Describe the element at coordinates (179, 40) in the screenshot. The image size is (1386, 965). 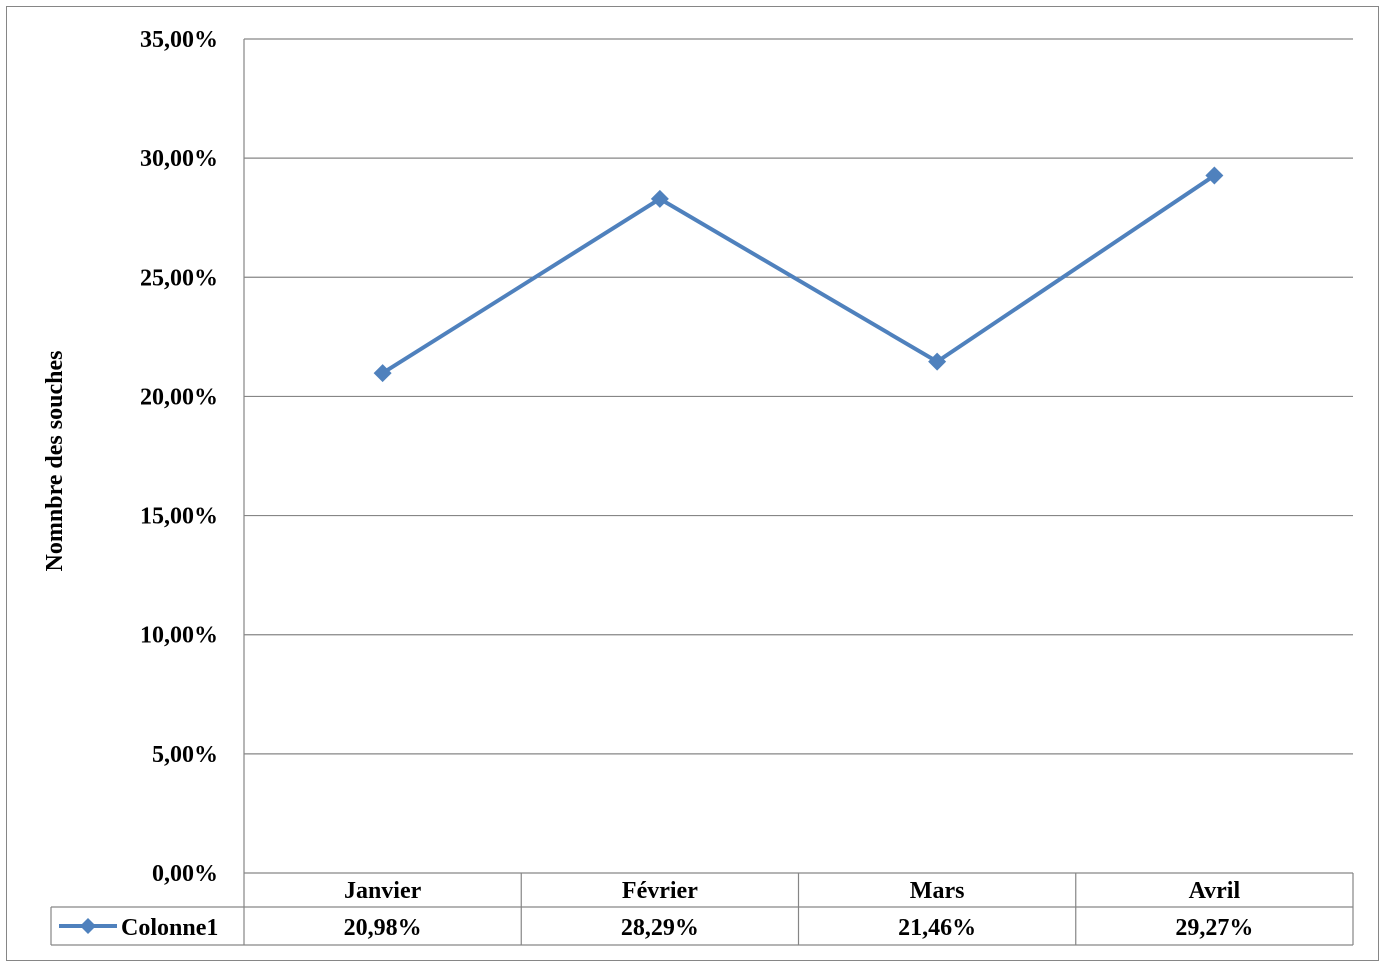
I see `y-tick-label: 35,00%` at that location.